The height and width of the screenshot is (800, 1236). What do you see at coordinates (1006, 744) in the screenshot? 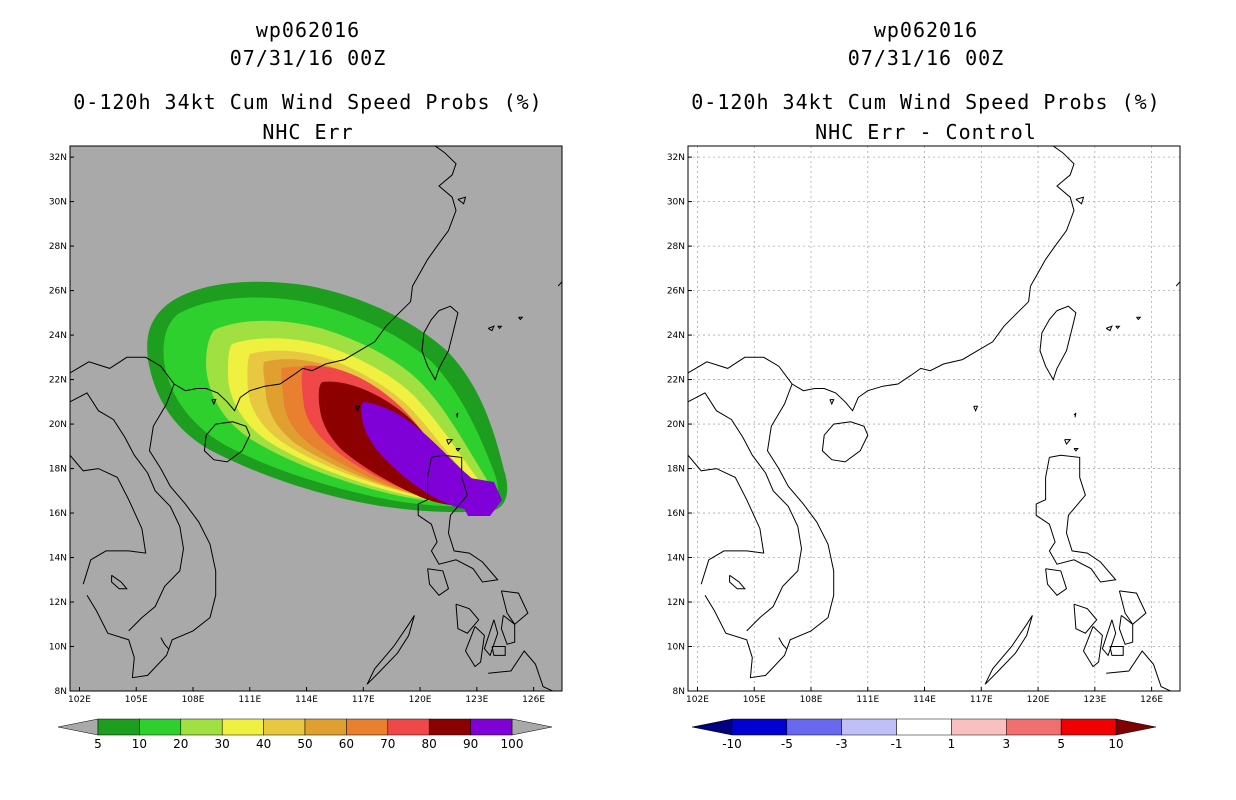
I see `colorbar-label: 3` at bounding box center [1006, 744].